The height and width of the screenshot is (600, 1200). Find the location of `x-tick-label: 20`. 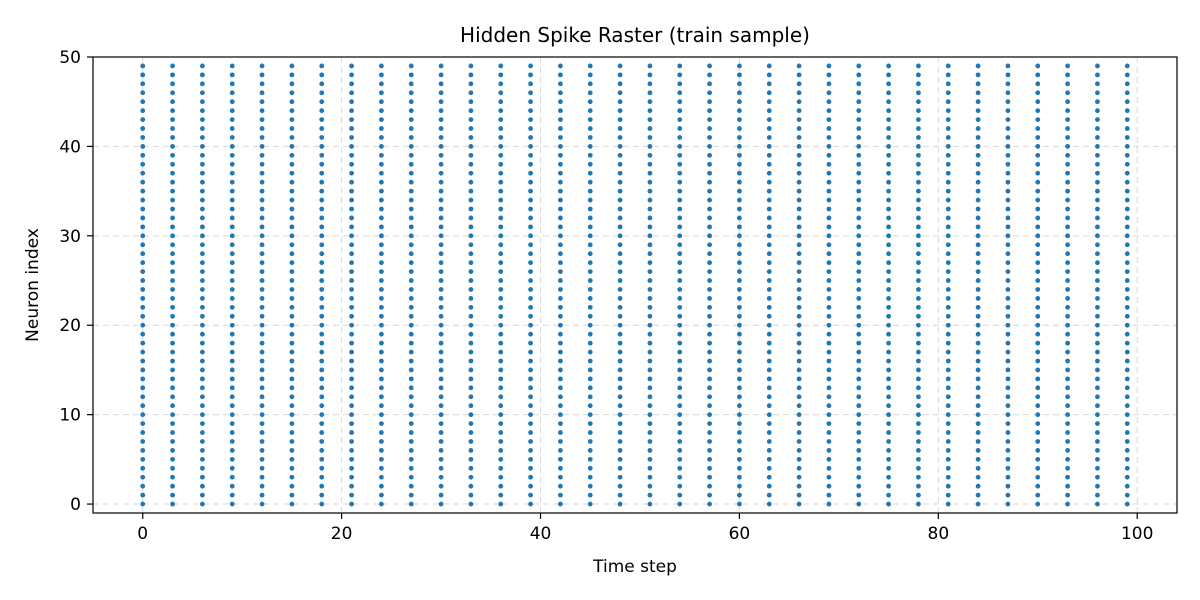

x-tick-label: 20 is located at coordinates (342, 534).